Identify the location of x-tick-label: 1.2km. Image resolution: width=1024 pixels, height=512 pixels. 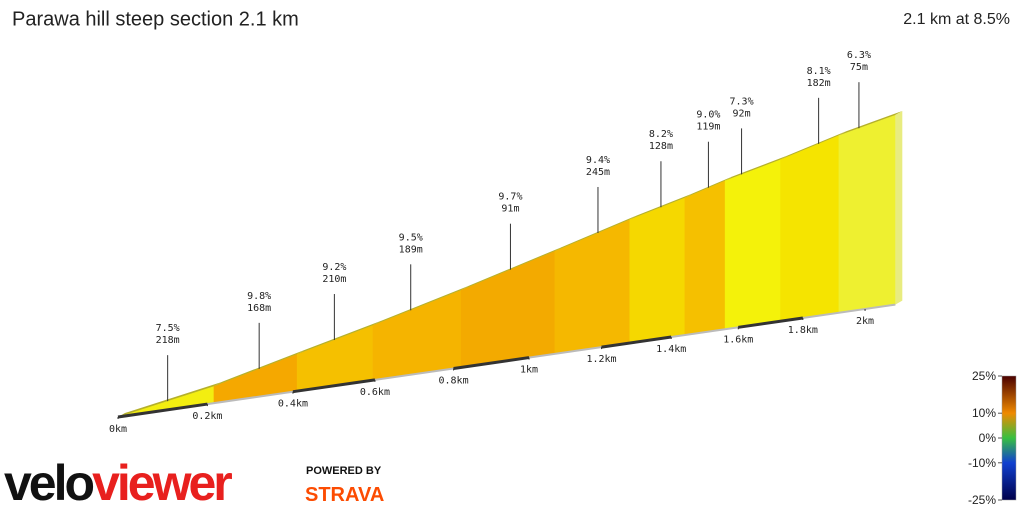
(601, 359).